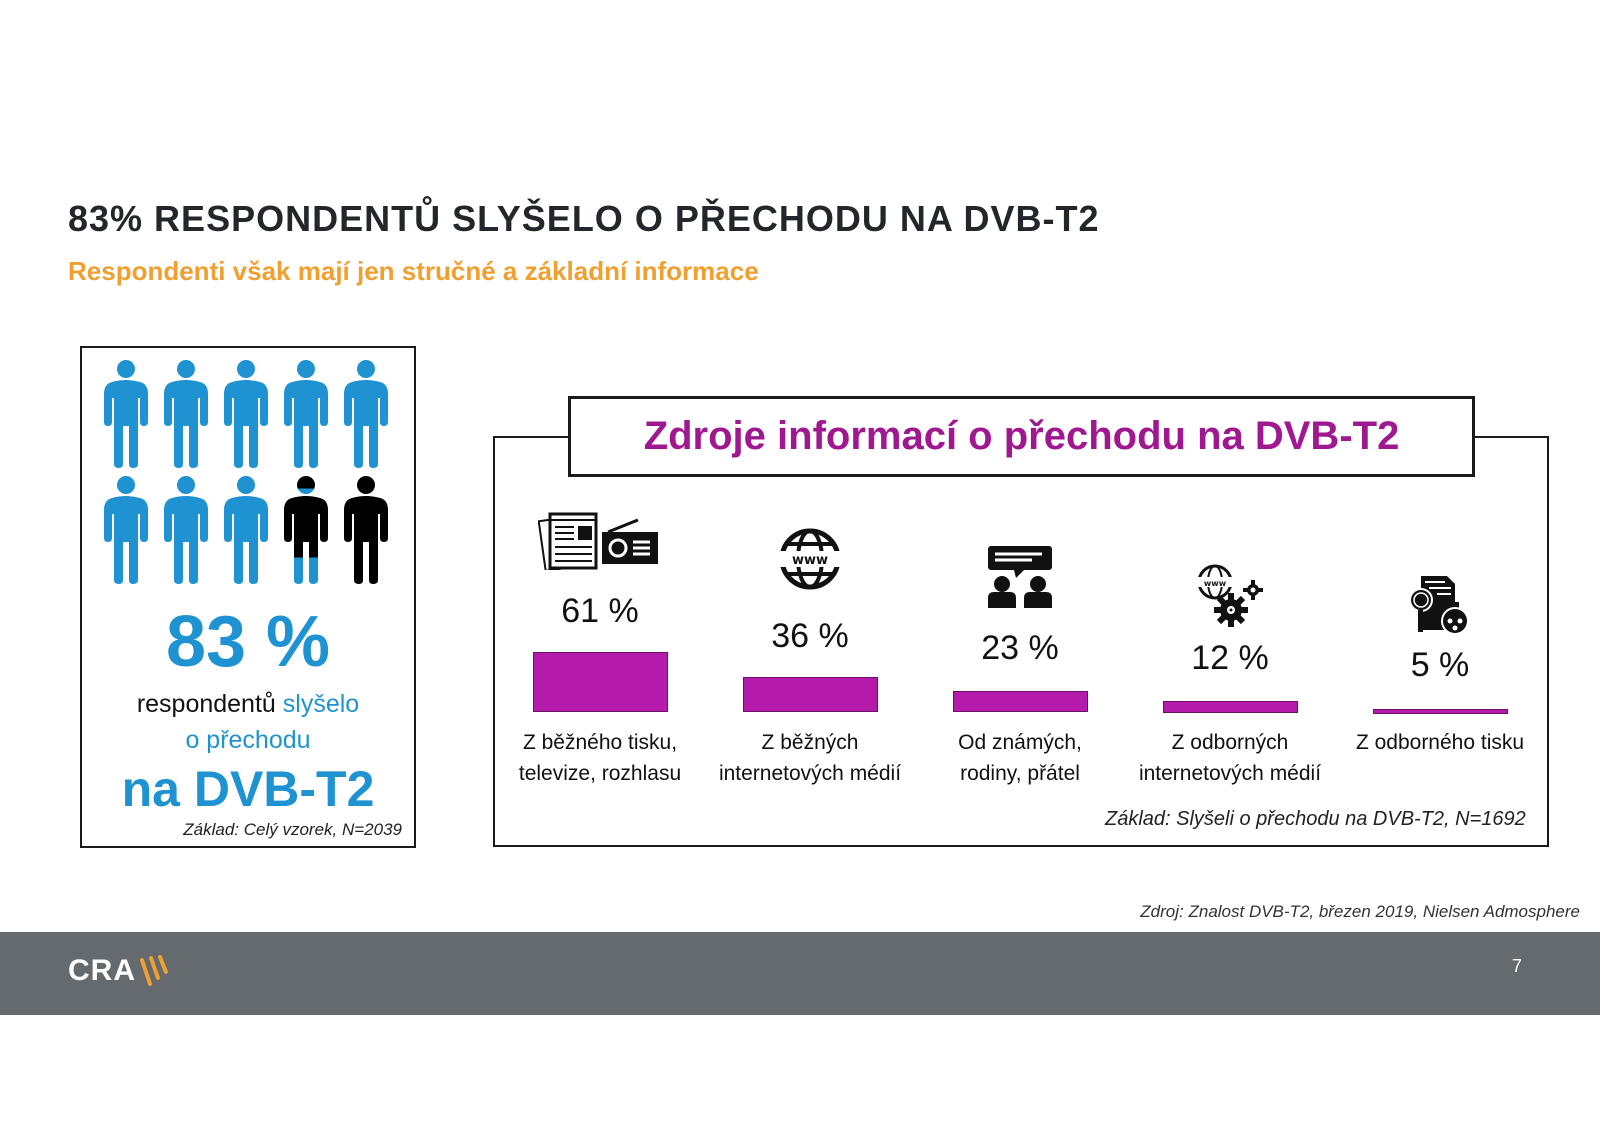  Describe the element at coordinates (292, 829) in the screenshot. I see `infographic-base-note: Základ: Celý vzorek, N=2039` at that location.